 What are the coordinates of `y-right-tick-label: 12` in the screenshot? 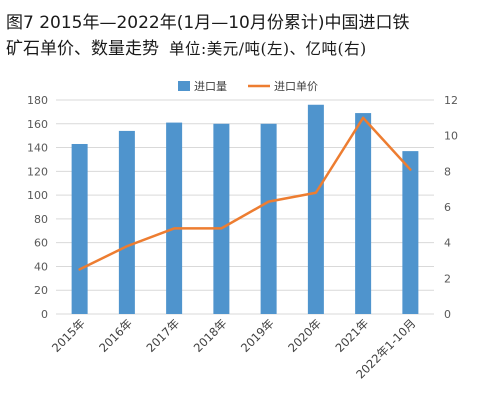 It's located at (451, 100).